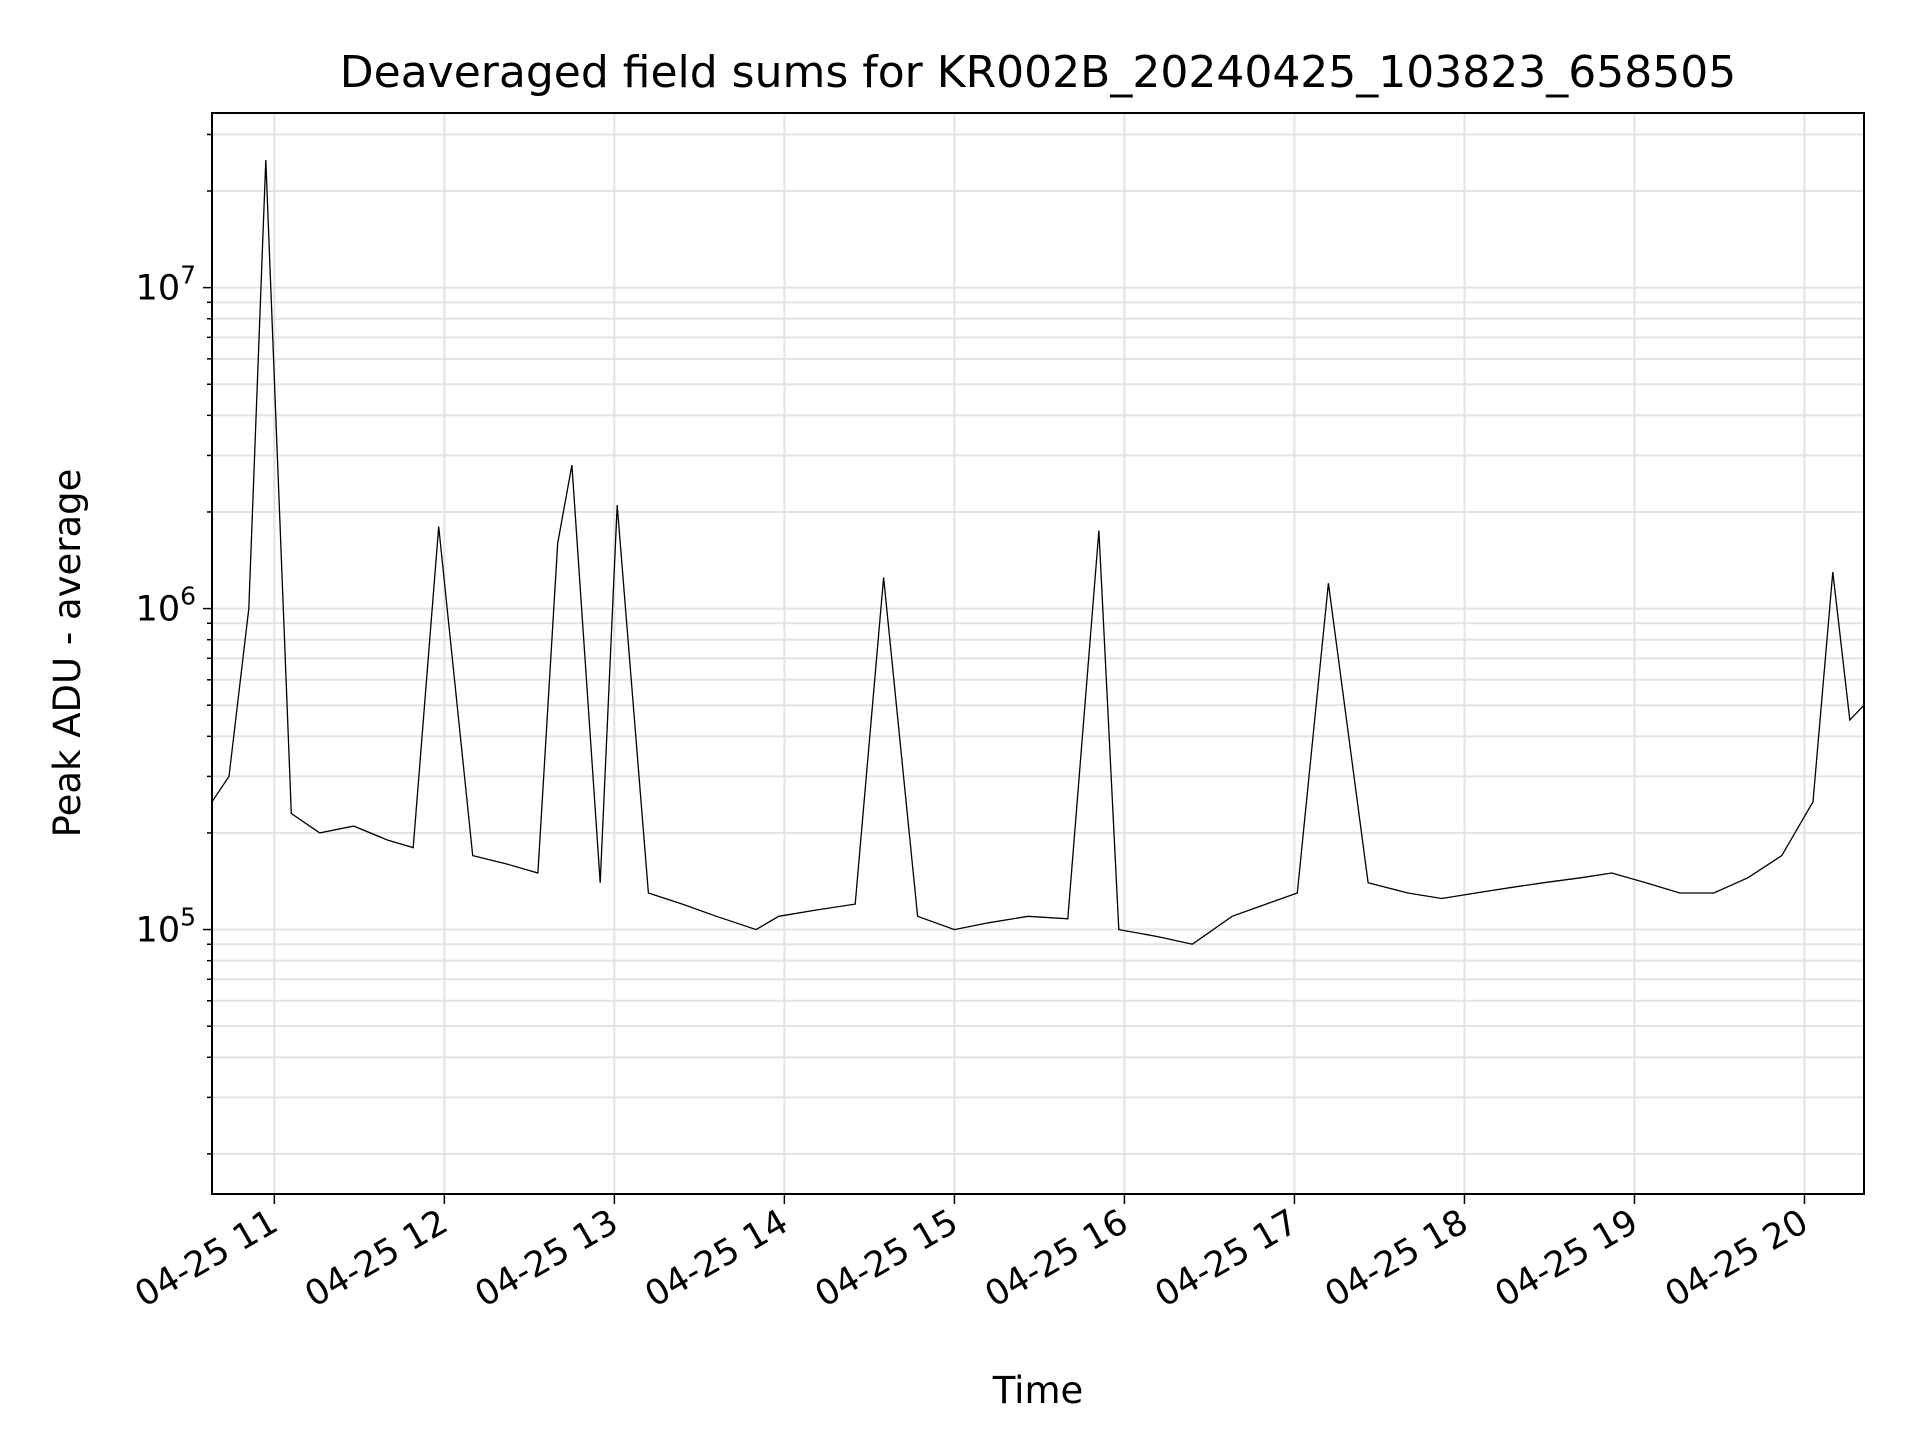 The width and height of the screenshot is (1920, 1440). Describe the element at coordinates (1227, 1258) in the screenshot. I see `x-tick-label: 04-25 17` at that location.